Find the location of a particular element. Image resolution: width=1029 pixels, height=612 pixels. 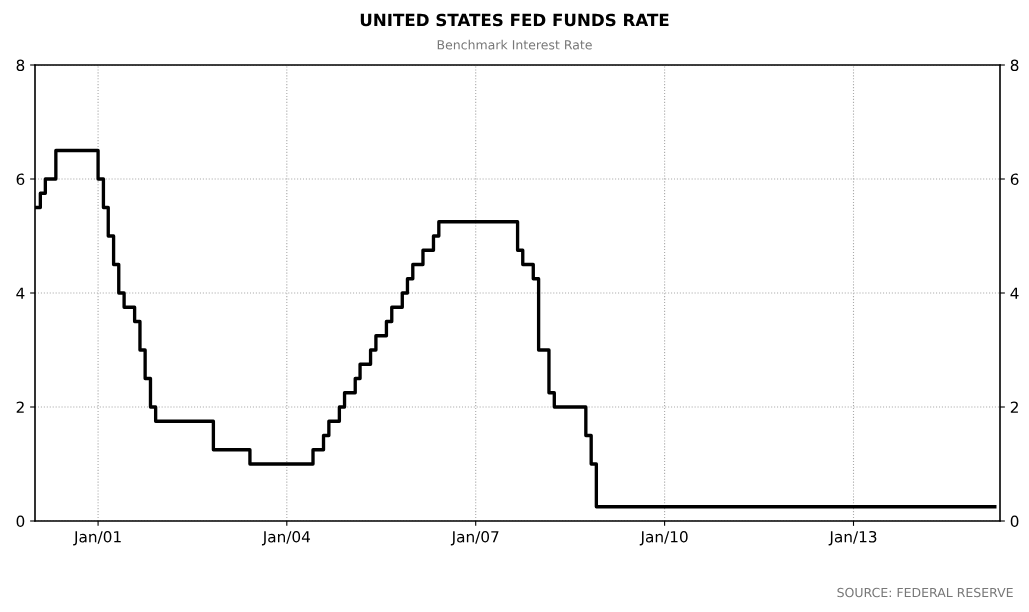

y2-tick-label: 0 is located at coordinates (1014, 521).